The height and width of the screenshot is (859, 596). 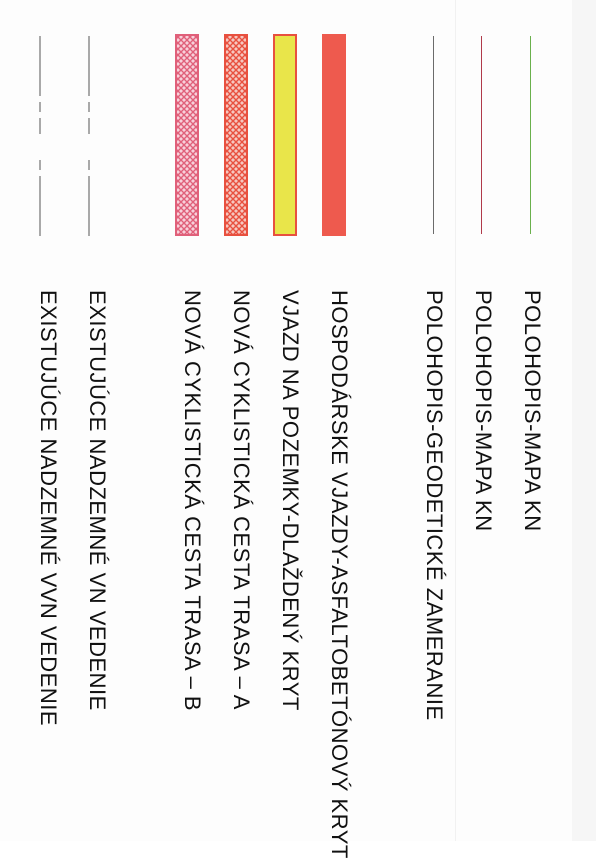 What do you see at coordinates (290, 500) in the screenshot?
I see `vjazd-pozemky-label: VJAZD NA POZEMKY-DLAŽDENÝ KRYT` at bounding box center [290, 500].